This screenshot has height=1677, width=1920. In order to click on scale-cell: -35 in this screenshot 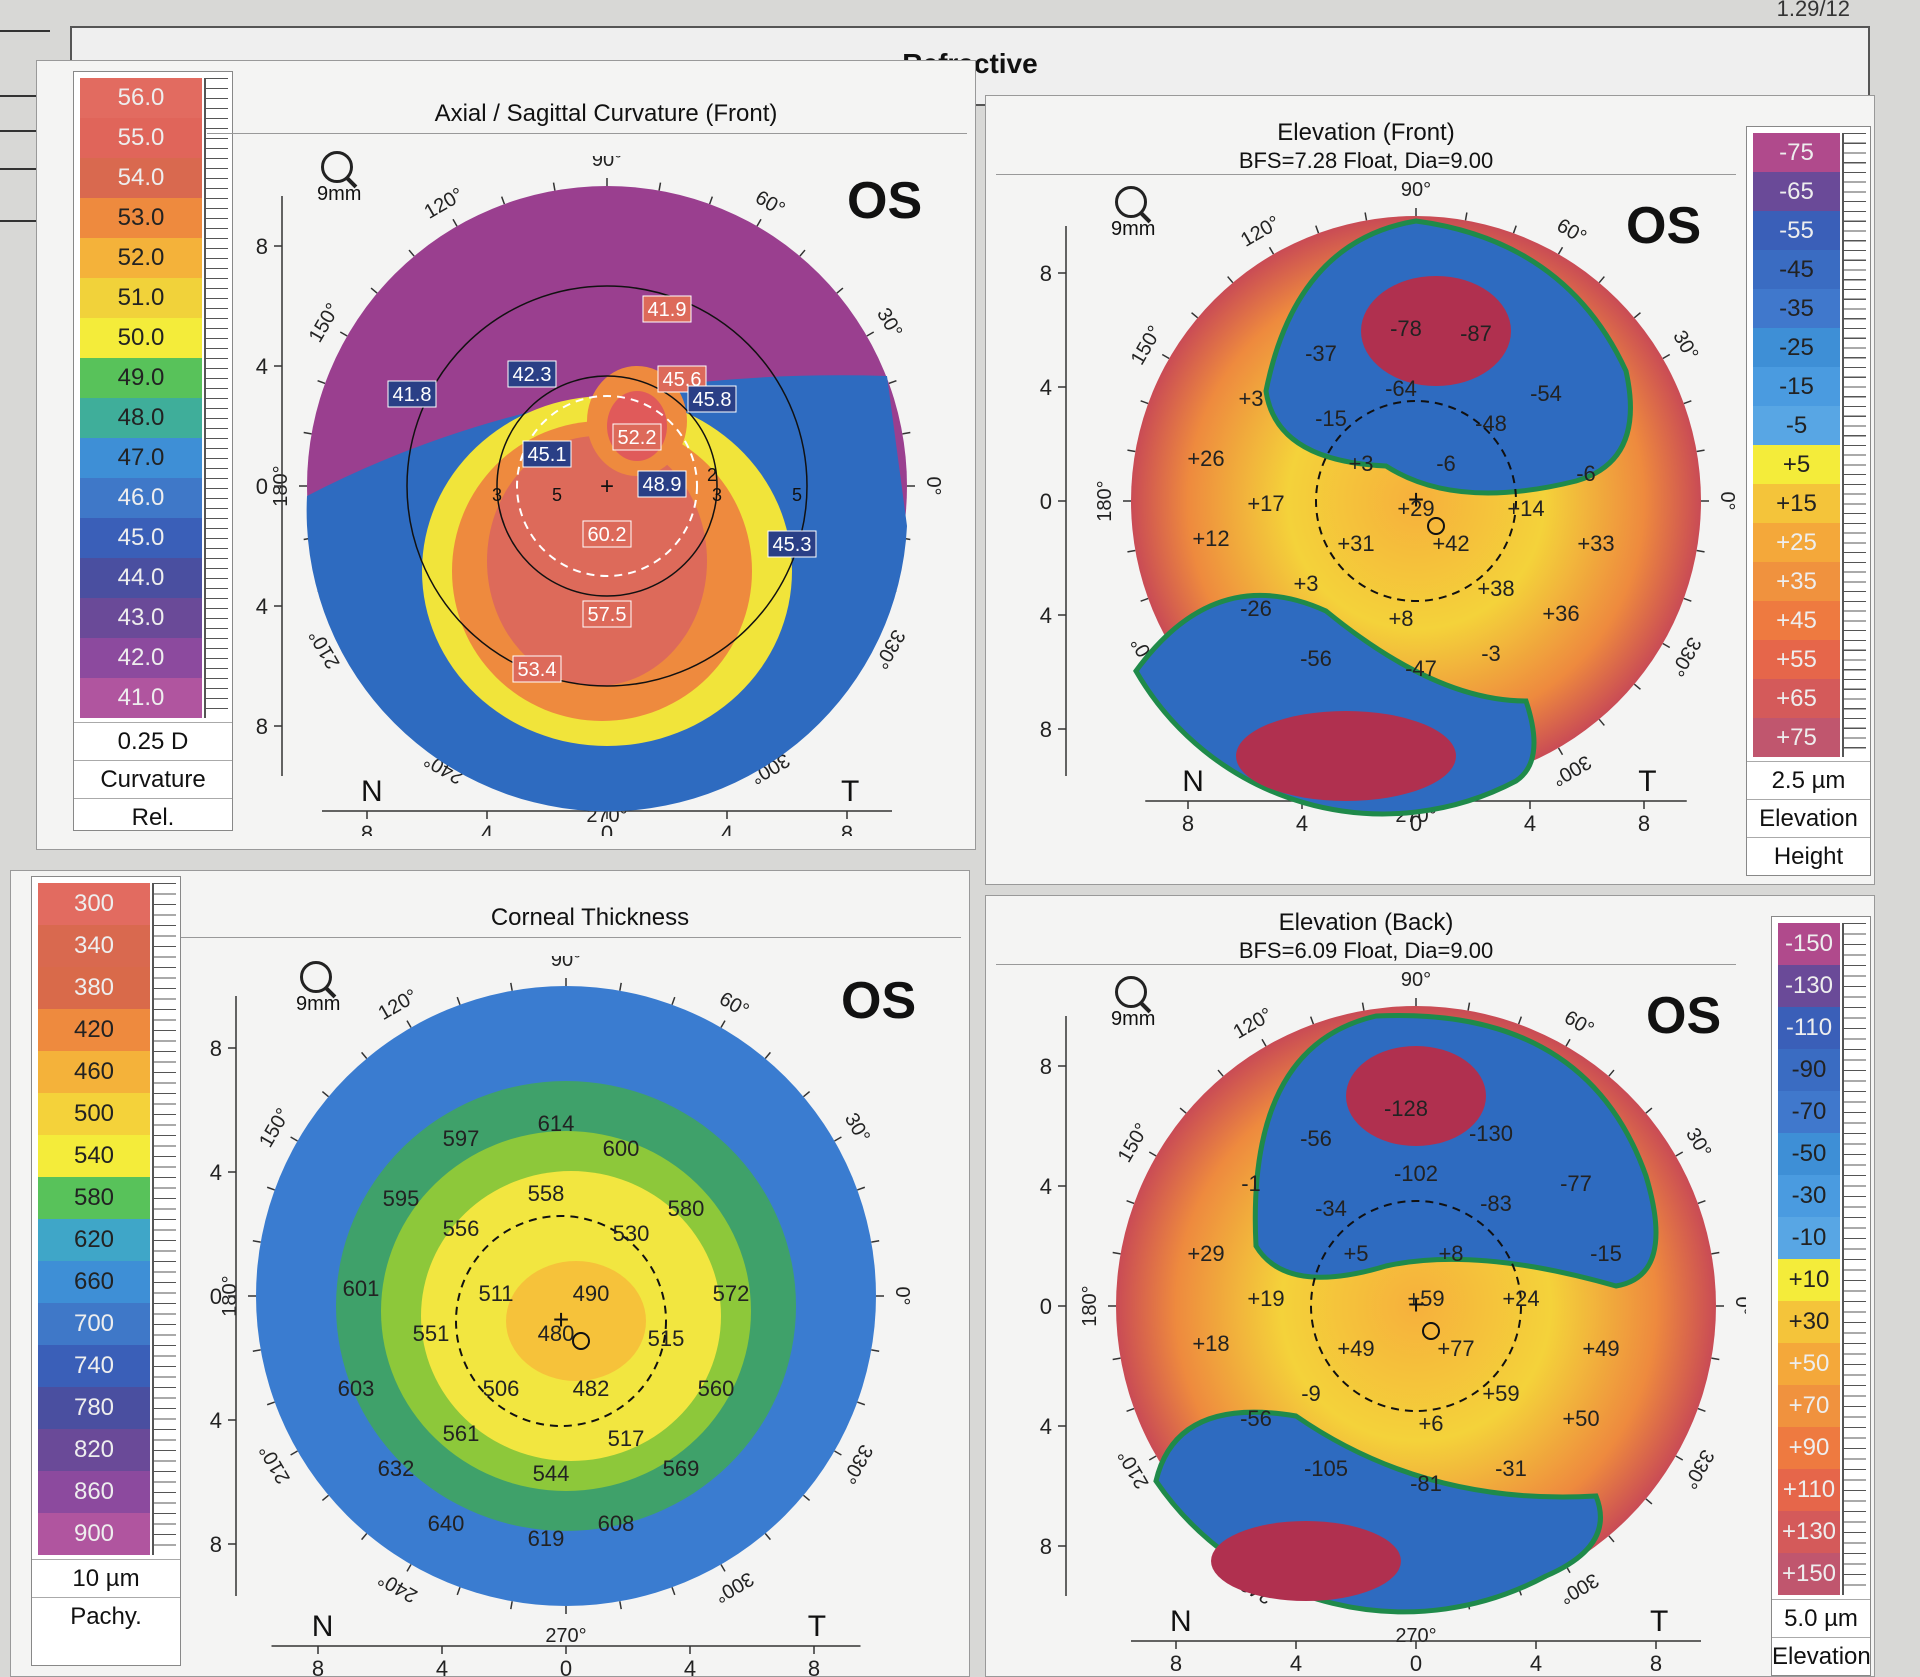, I will do `click(1796, 308)`.